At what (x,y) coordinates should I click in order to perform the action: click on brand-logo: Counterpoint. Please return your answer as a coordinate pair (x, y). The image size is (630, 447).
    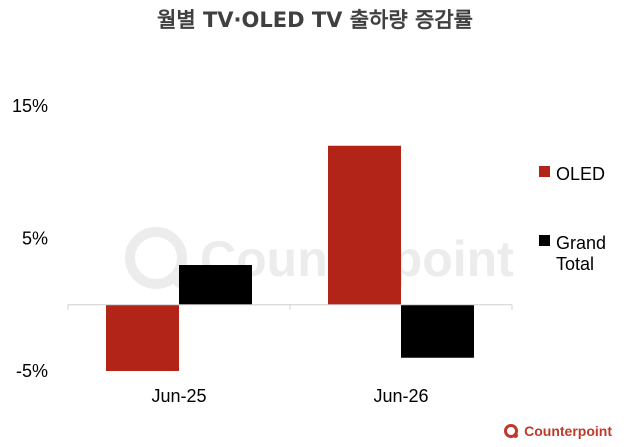
    Looking at the image, I should click on (558, 431).